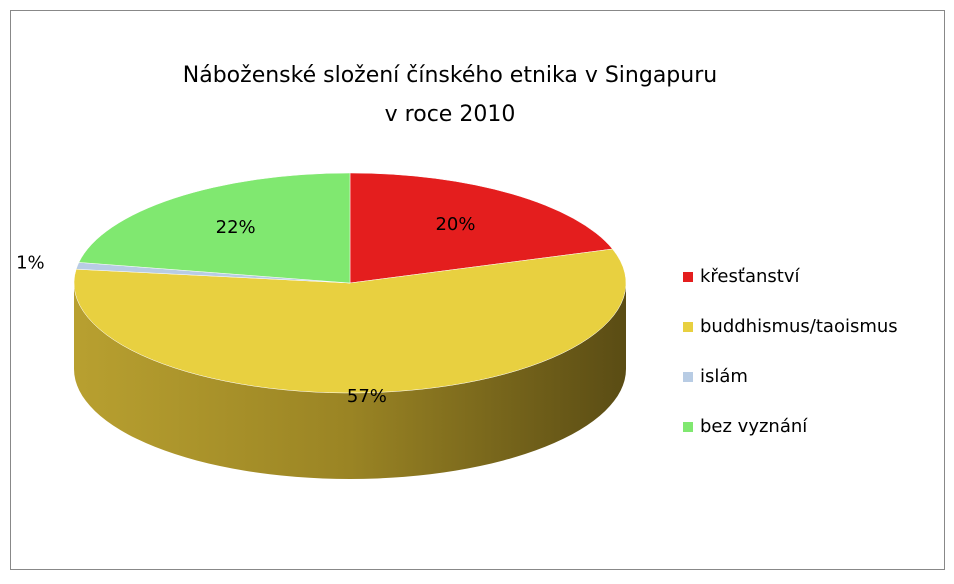  Describe the element at coordinates (754, 426) in the screenshot. I see `legend-label: bez vyznání` at that location.